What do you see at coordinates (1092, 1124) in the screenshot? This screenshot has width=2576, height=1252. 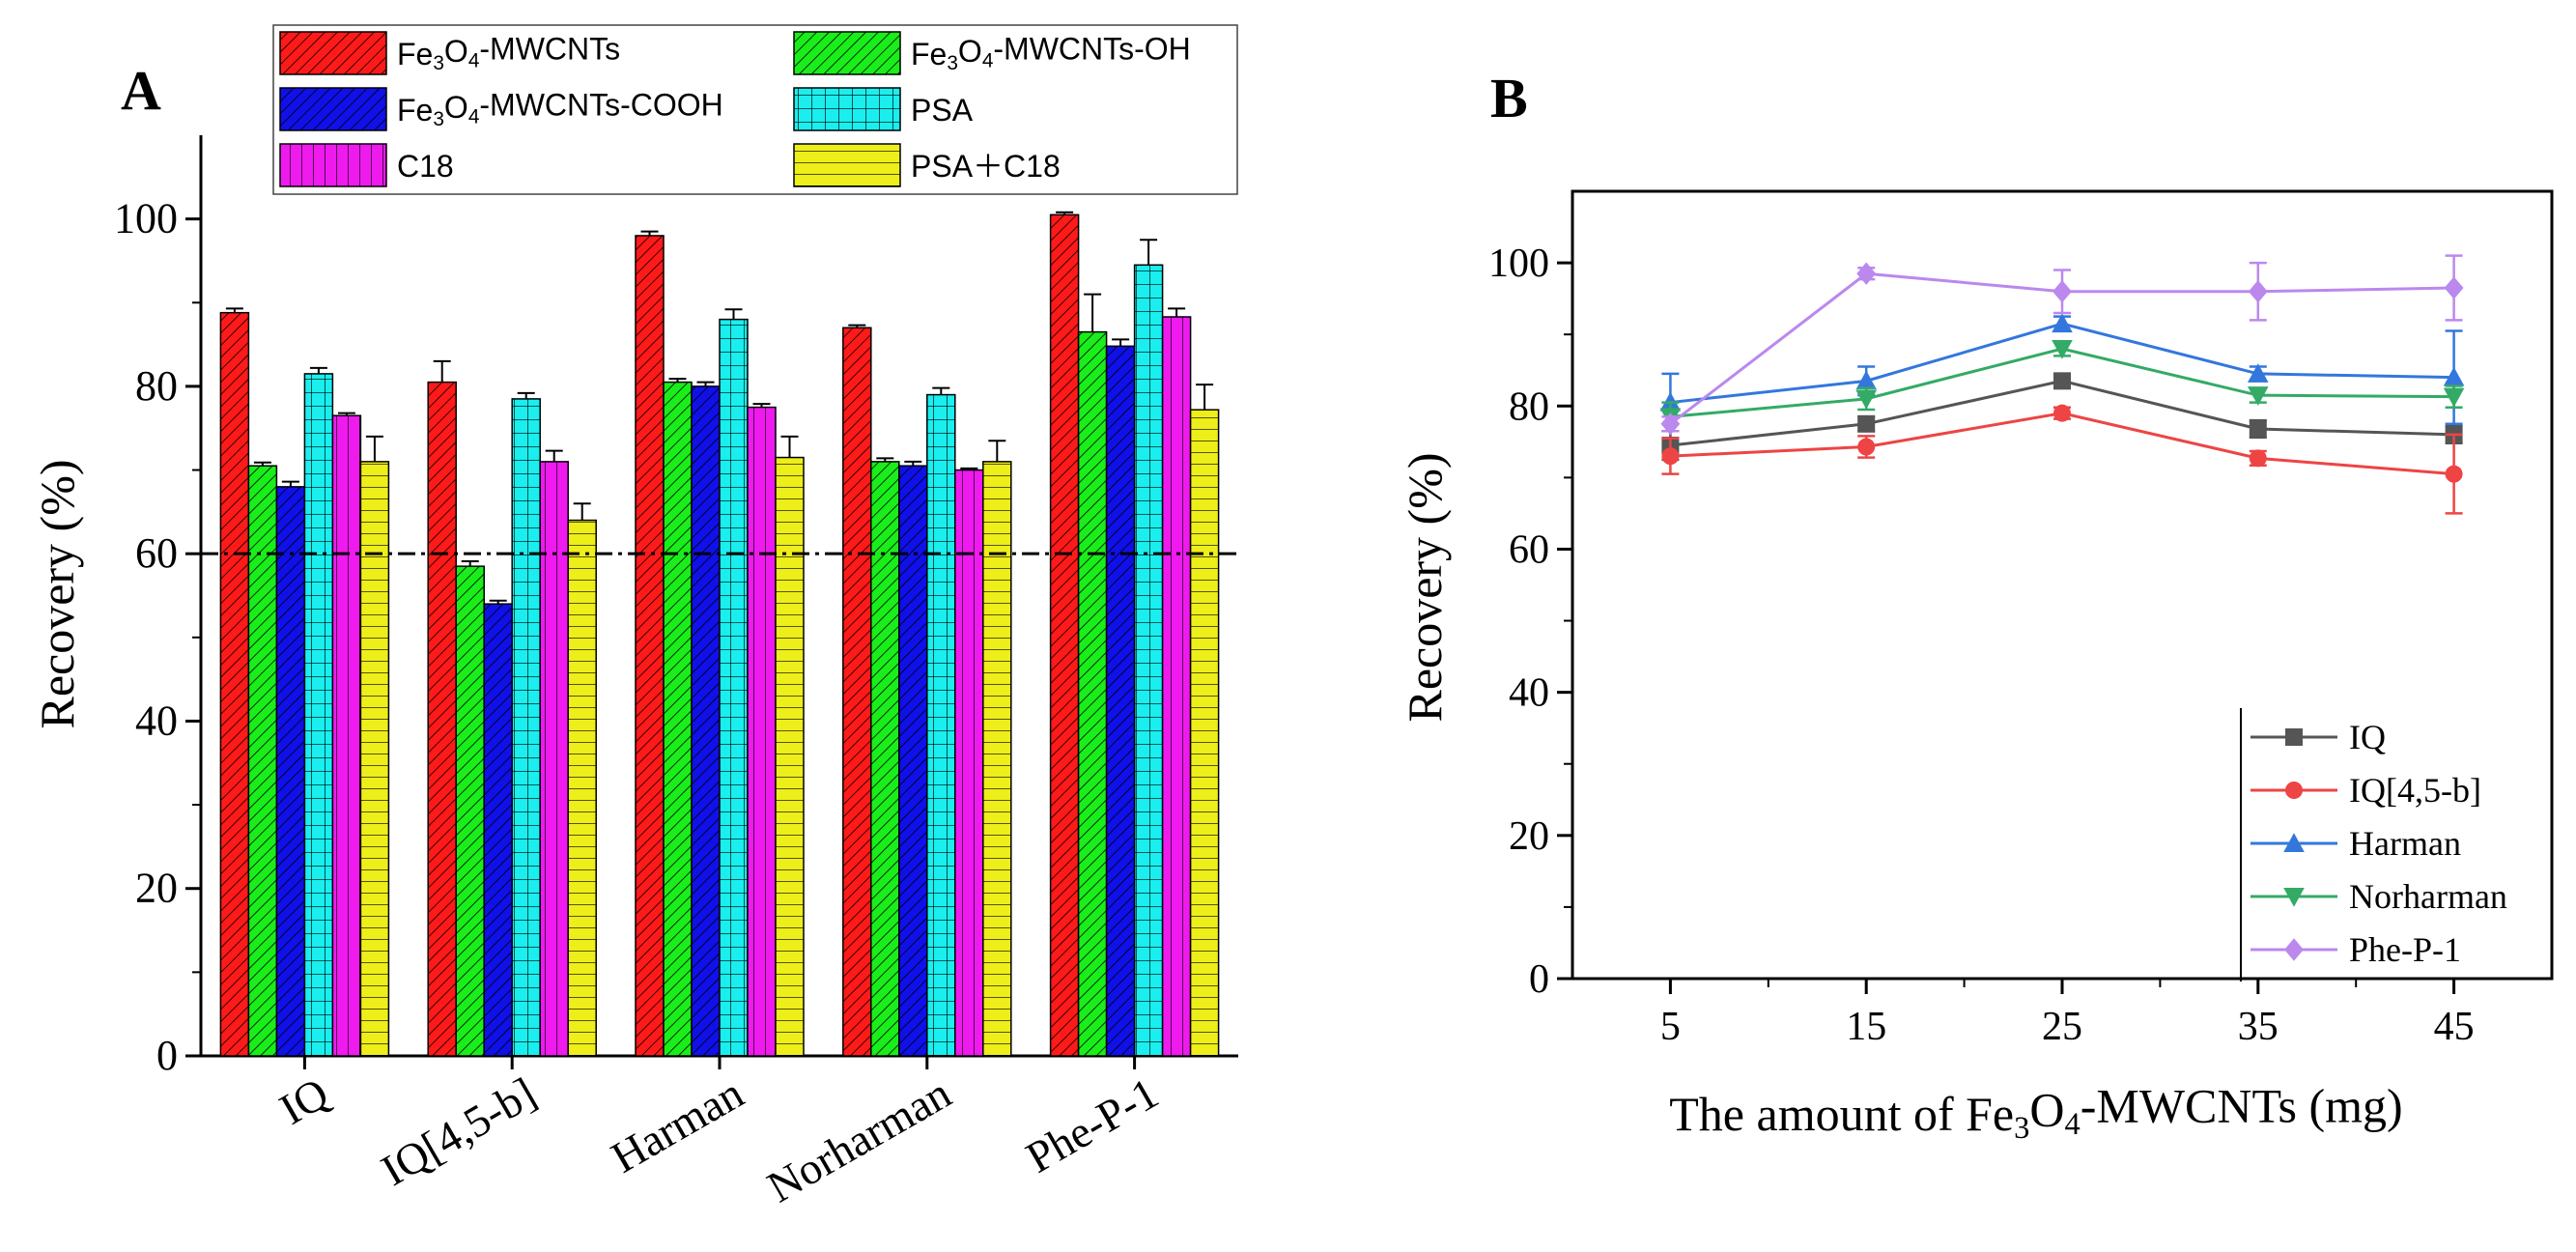 I see `bar-x-tick-label: Phe-P-1` at bounding box center [1092, 1124].